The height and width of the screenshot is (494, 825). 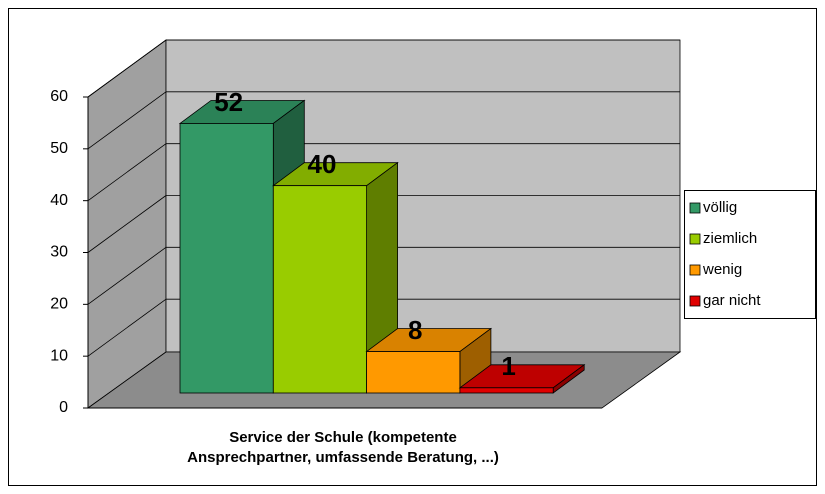 What do you see at coordinates (59, 96) in the screenshot?
I see `y-tick-label: 60` at bounding box center [59, 96].